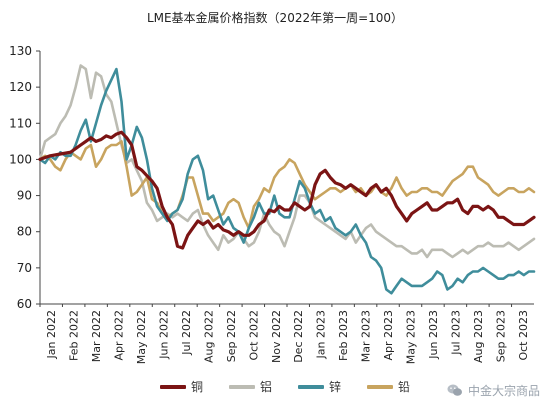 Image resolution: width=550 pixels, height=413 pixels. What do you see at coordinates (311, 386) in the screenshot?
I see `legend-swatch-zinc` at bounding box center [311, 386].